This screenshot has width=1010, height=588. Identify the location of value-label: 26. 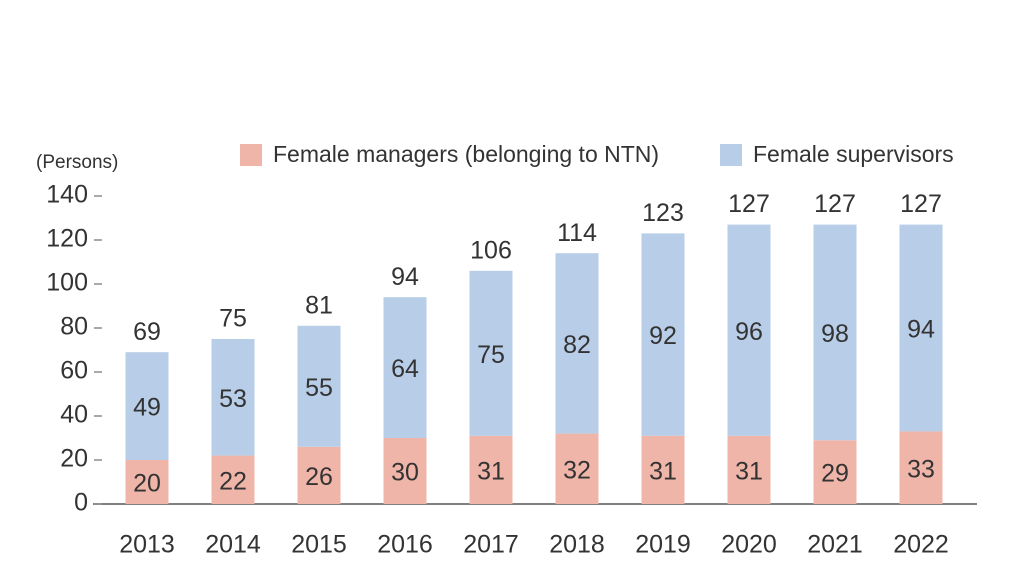
(319, 477).